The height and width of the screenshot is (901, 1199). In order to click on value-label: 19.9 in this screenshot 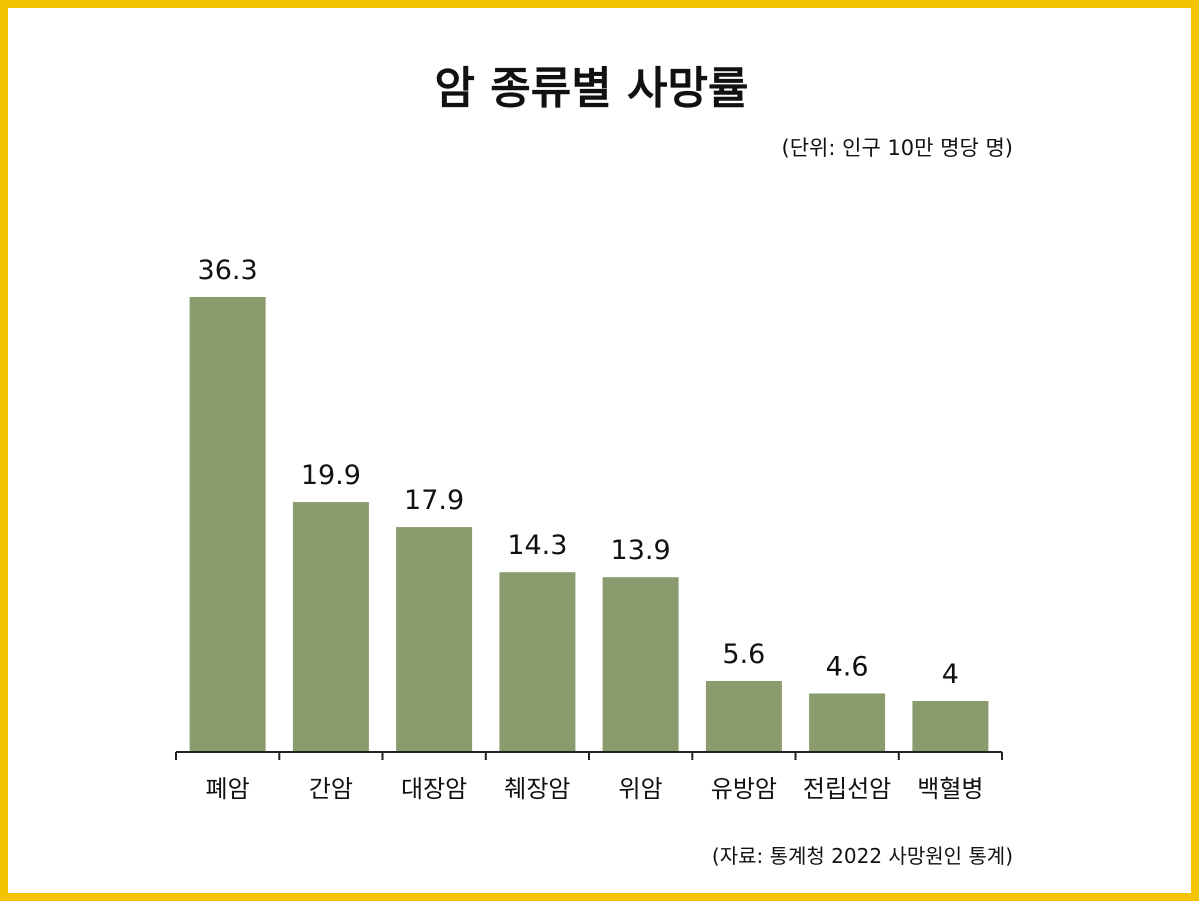, I will do `click(331, 475)`.